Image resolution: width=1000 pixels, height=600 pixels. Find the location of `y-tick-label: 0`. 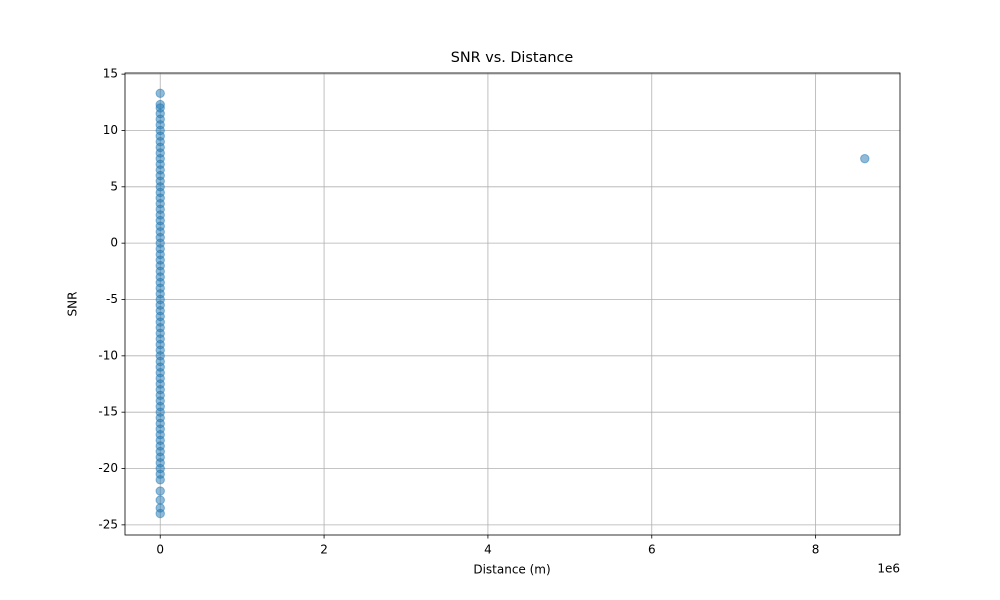

y-tick-label: 0 is located at coordinates (114, 243).